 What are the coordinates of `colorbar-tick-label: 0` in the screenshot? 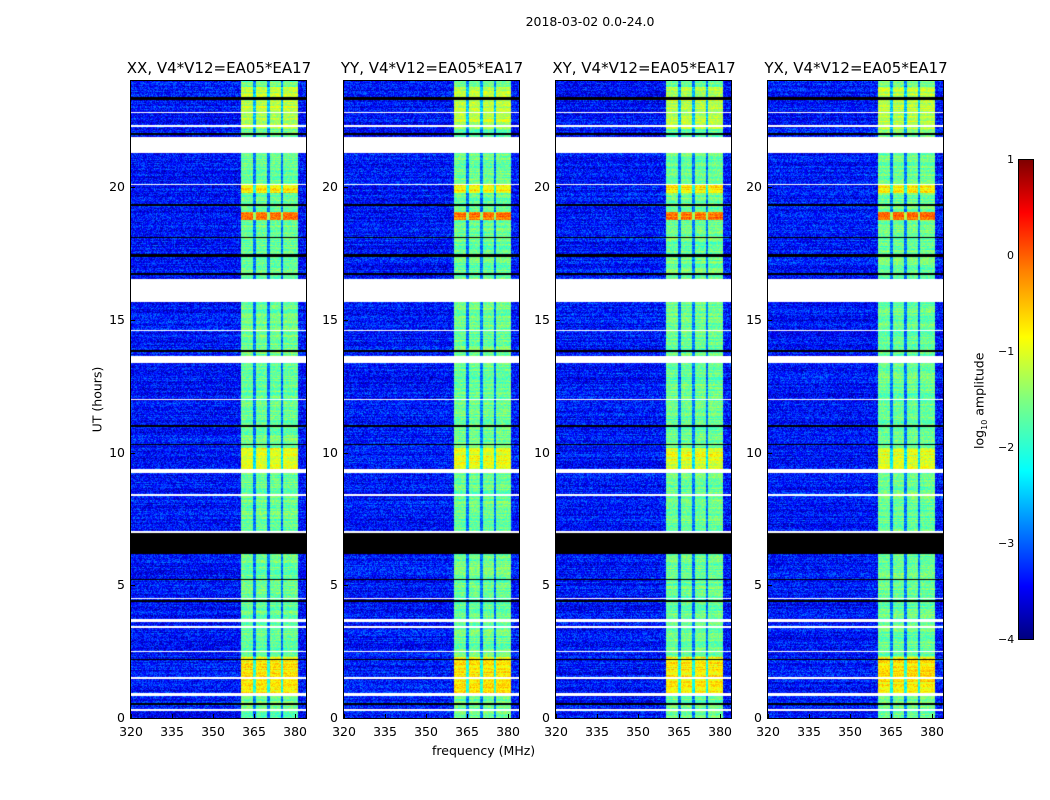 It's located at (1010, 255).